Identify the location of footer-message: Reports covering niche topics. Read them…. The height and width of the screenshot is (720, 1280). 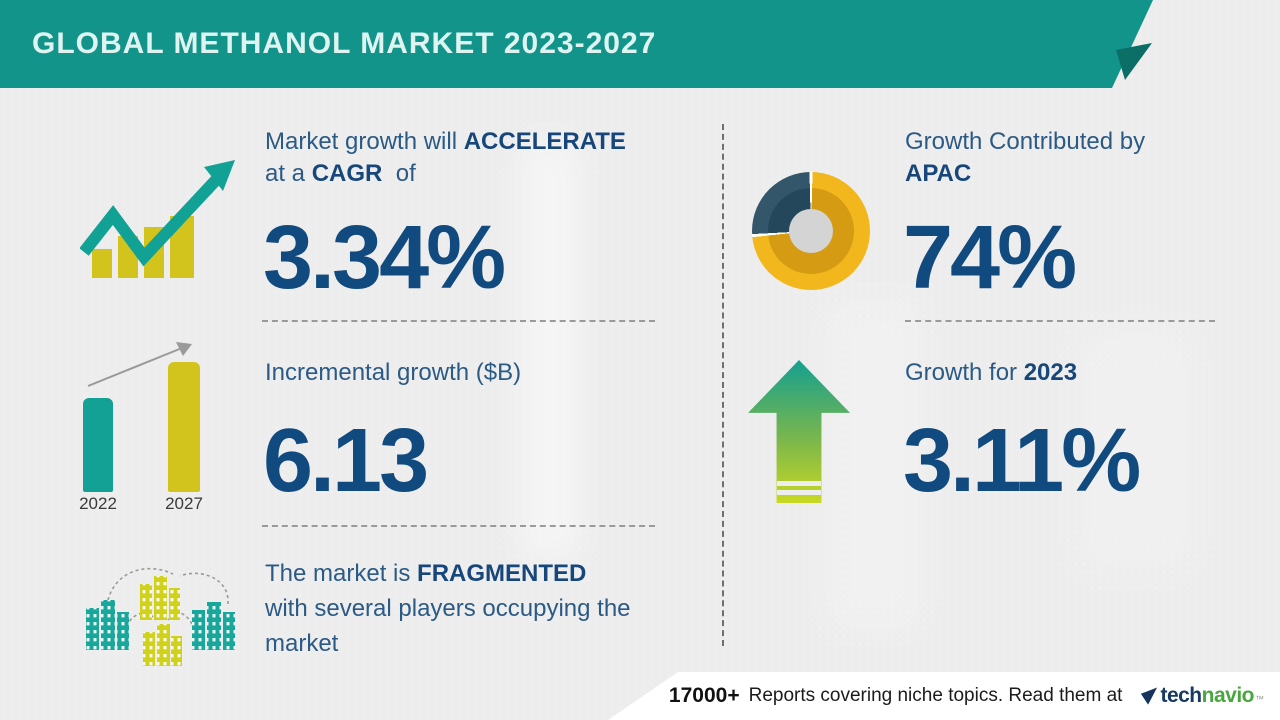
(935, 695).